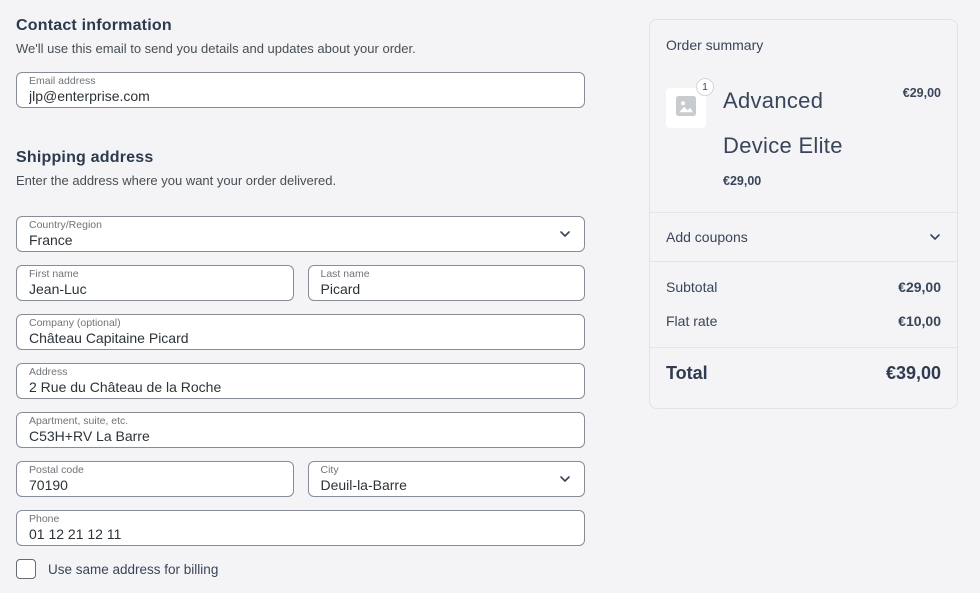 This screenshot has width=980, height=593. I want to click on first-name-field: First name, so click(155, 283).